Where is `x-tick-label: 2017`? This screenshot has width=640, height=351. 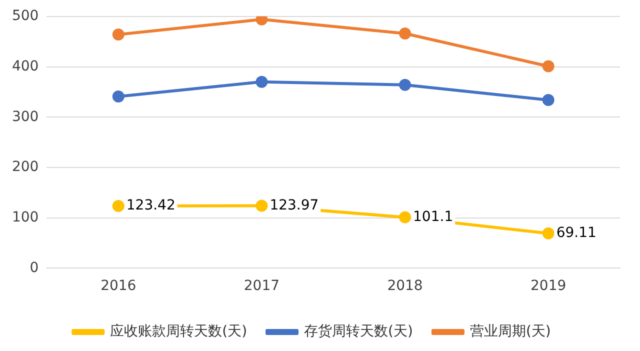 x-tick-label: 2017 is located at coordinates (262, 286).